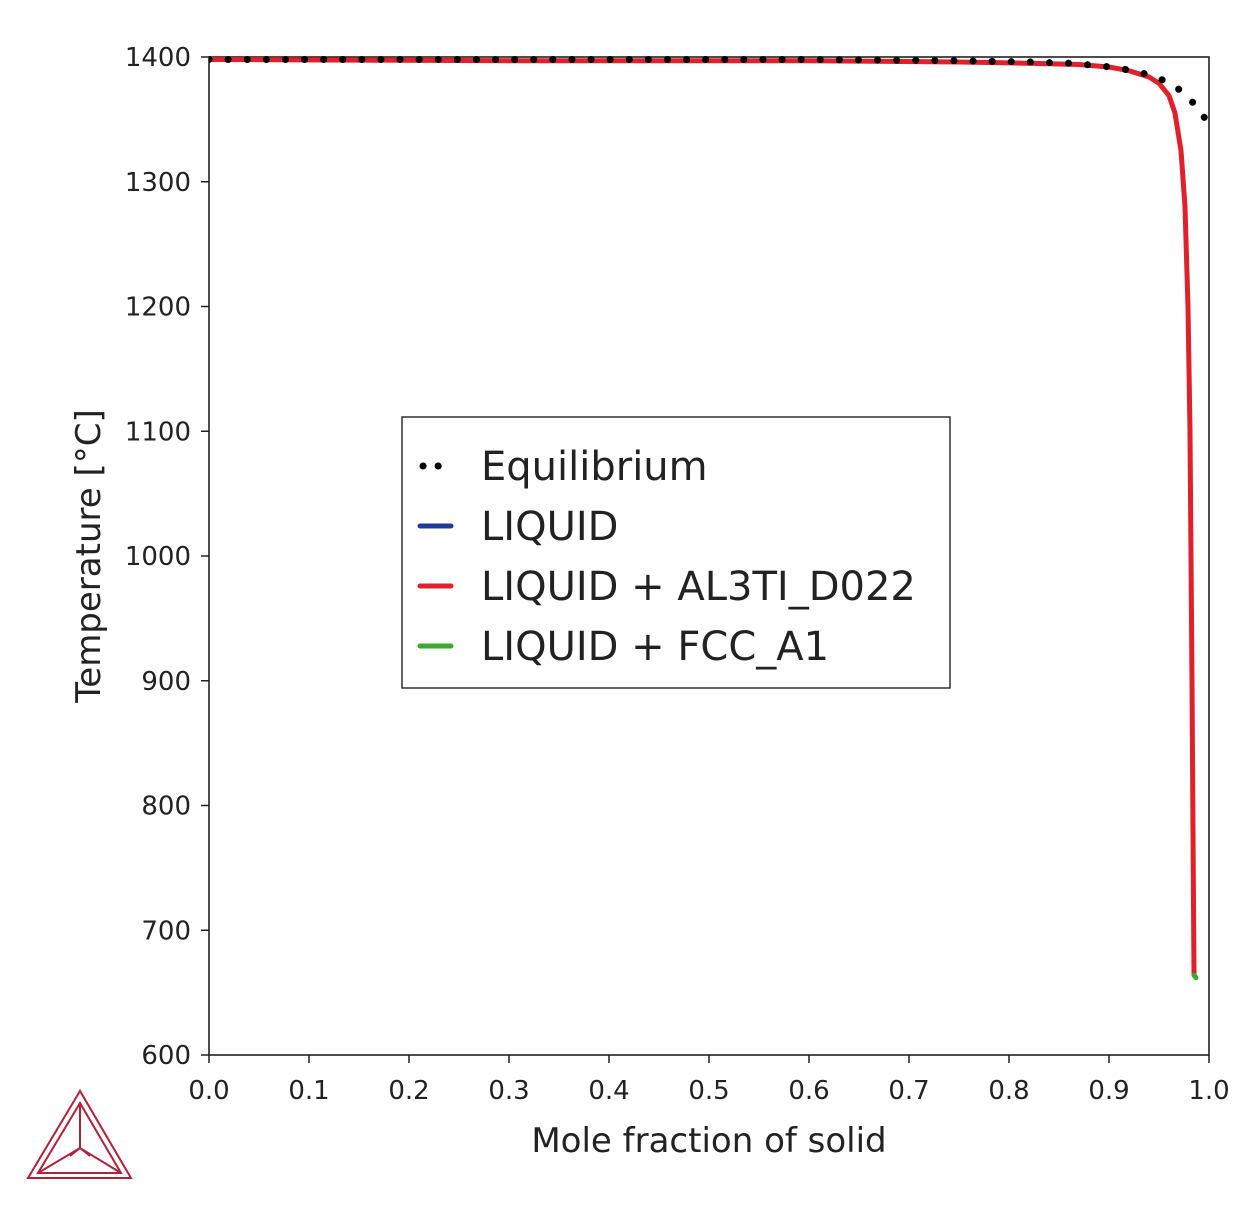 The height and width of the screenshot is (1210, 1260). I want to click on legend-label: LIQUID + AL3TI_D022, so click(698, 587).